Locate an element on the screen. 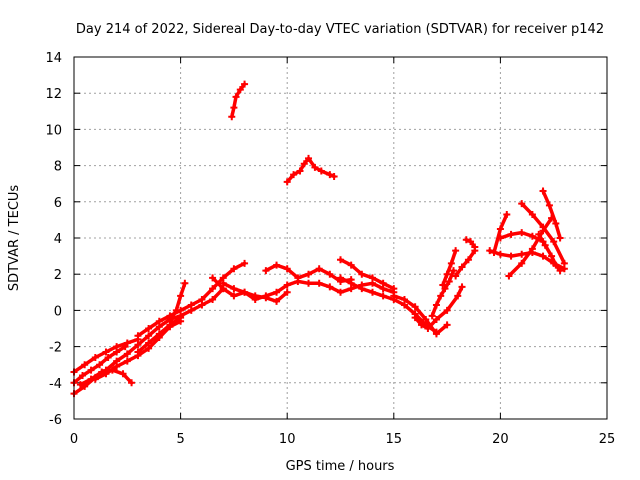 This screenshot has height=480, width=640. x-tick-label: 0 is located at coordinates (74, 439).